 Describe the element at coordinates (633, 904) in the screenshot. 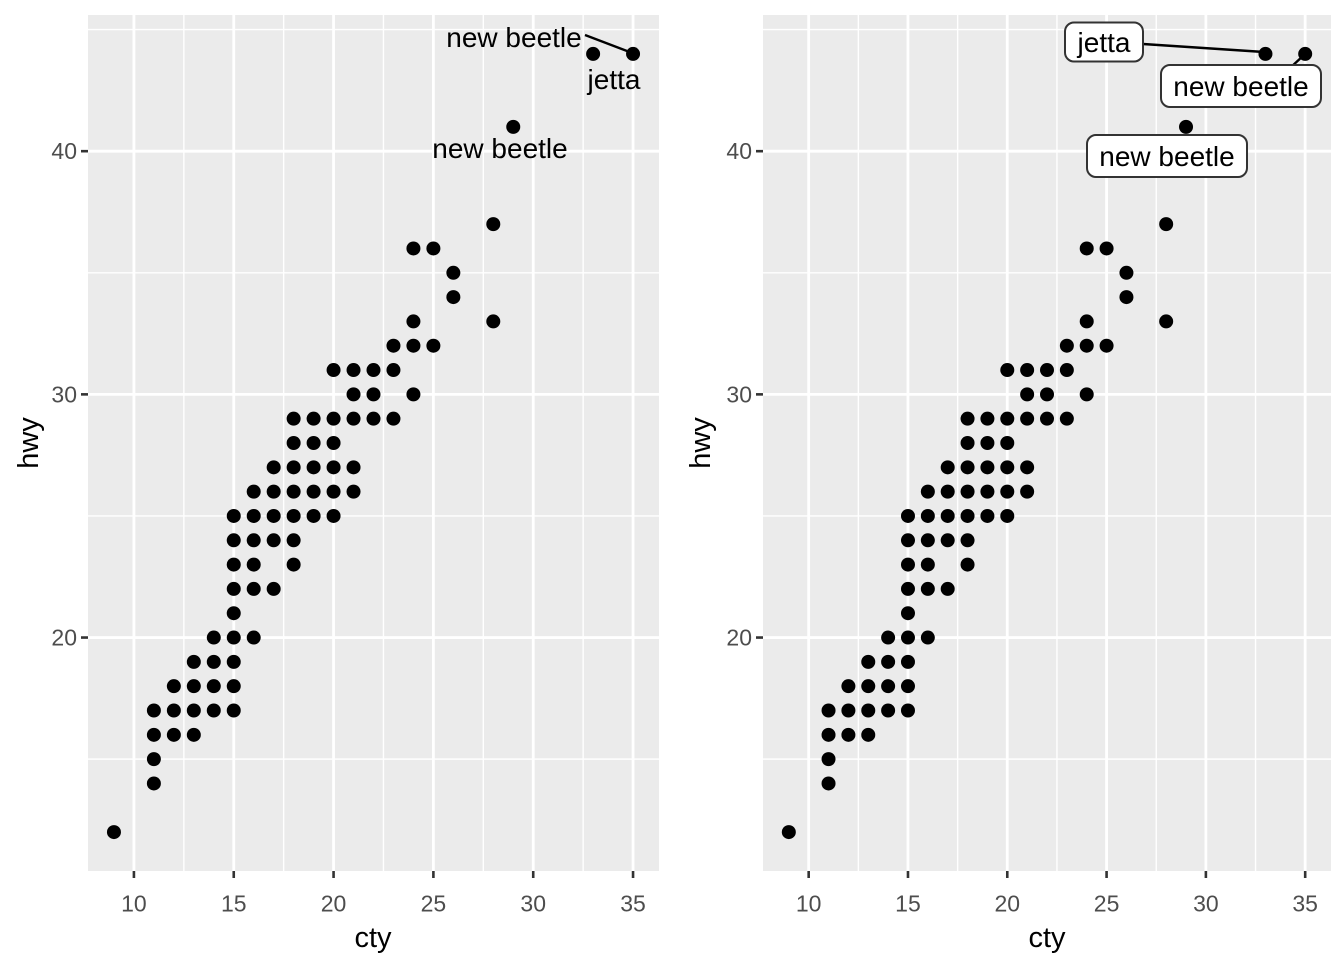

I see `x-tick-label: 35` at that location.